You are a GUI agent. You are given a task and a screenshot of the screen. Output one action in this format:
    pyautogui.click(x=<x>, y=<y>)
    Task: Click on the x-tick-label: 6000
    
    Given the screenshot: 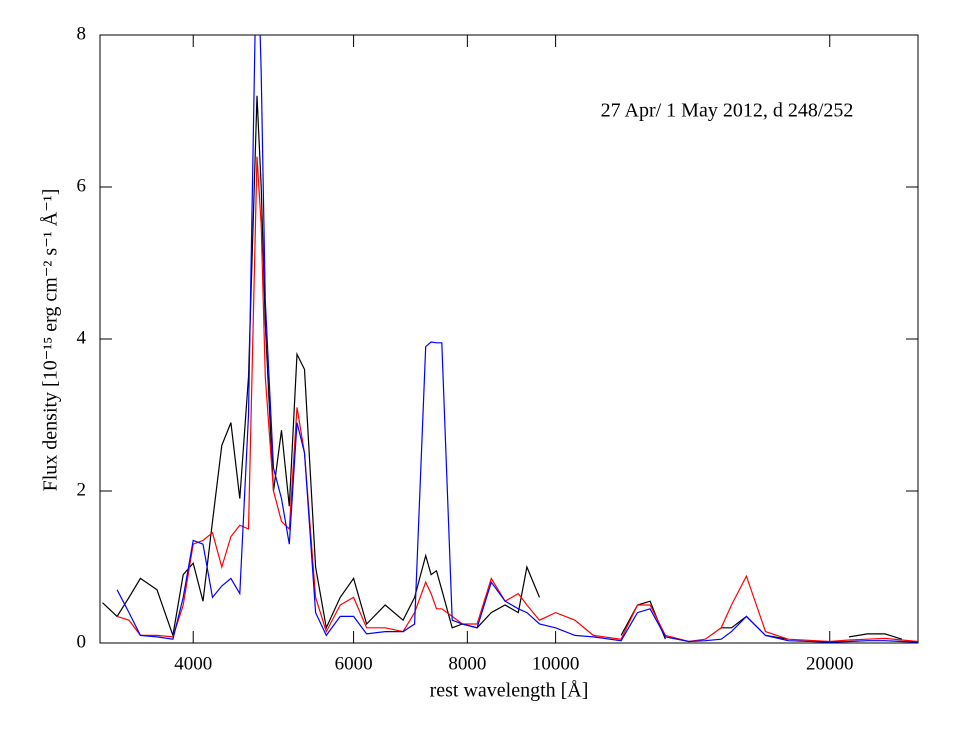 What is the action you would take?
    pyautogui.click(x=354, y=663)
    